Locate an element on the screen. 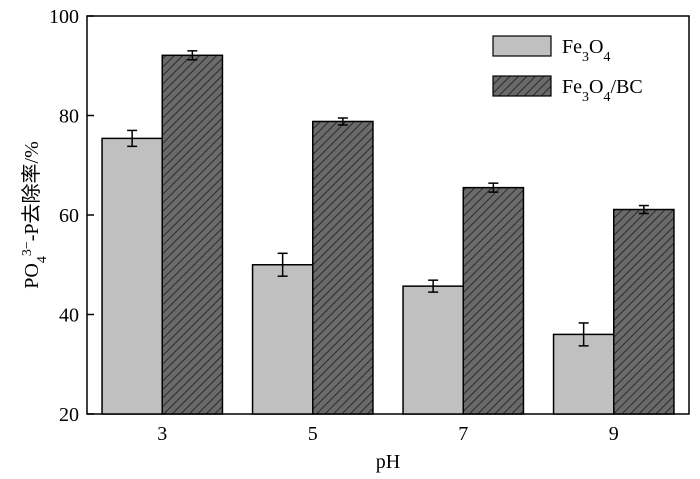 This screenshot has height=479, width=700. y-axis-title: PO43−-P去除率/% is located at coordinates (35, 214).